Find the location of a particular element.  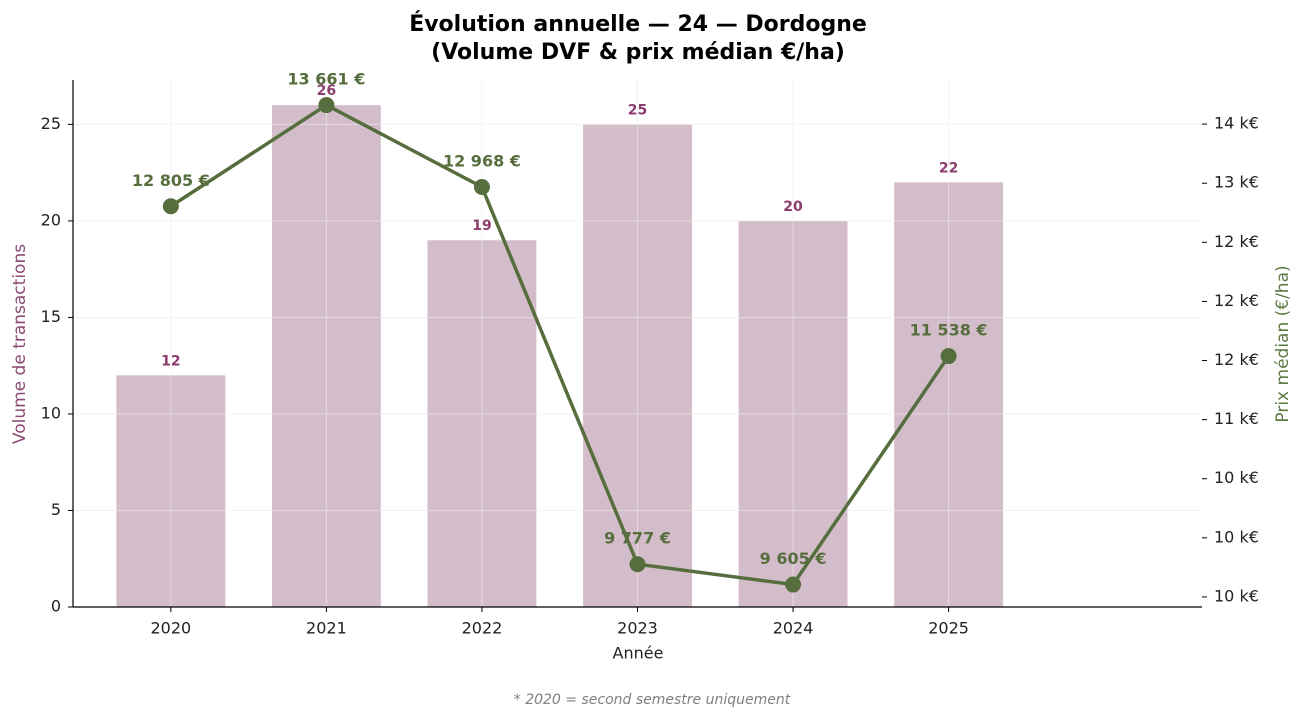

x-tick-label: 2022 is located at coordinates (482, 628).